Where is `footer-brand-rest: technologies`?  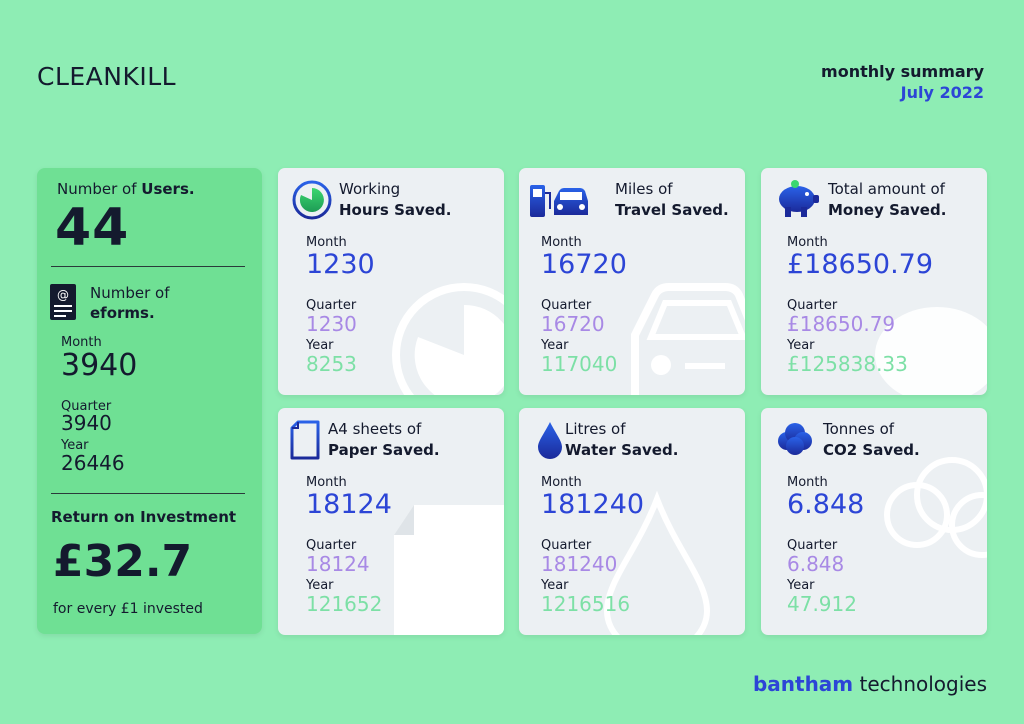
footer-brand-rest: technologies is located at coordinates (920, 684).